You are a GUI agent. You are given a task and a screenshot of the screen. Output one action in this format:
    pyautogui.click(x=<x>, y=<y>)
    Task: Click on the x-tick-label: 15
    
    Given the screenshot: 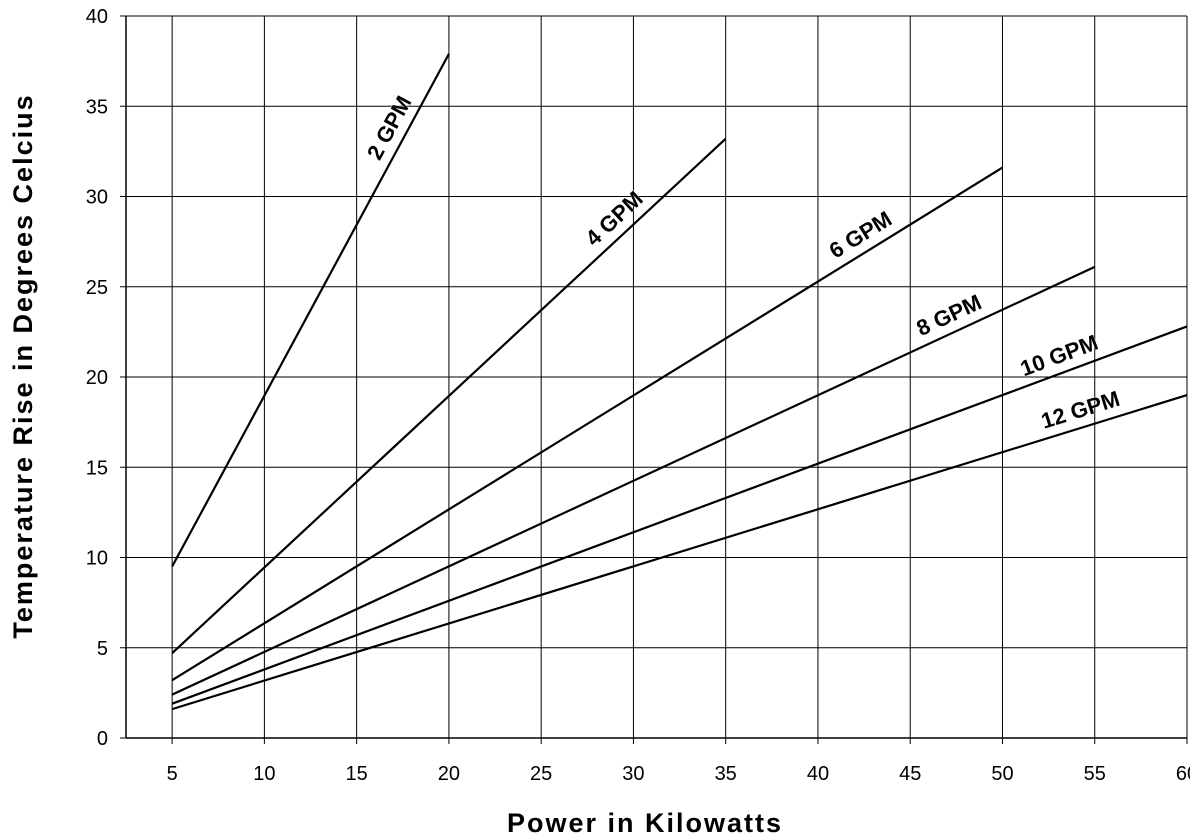 What is the action you would take?
    pyautogui.click(x=357, y=774)
    